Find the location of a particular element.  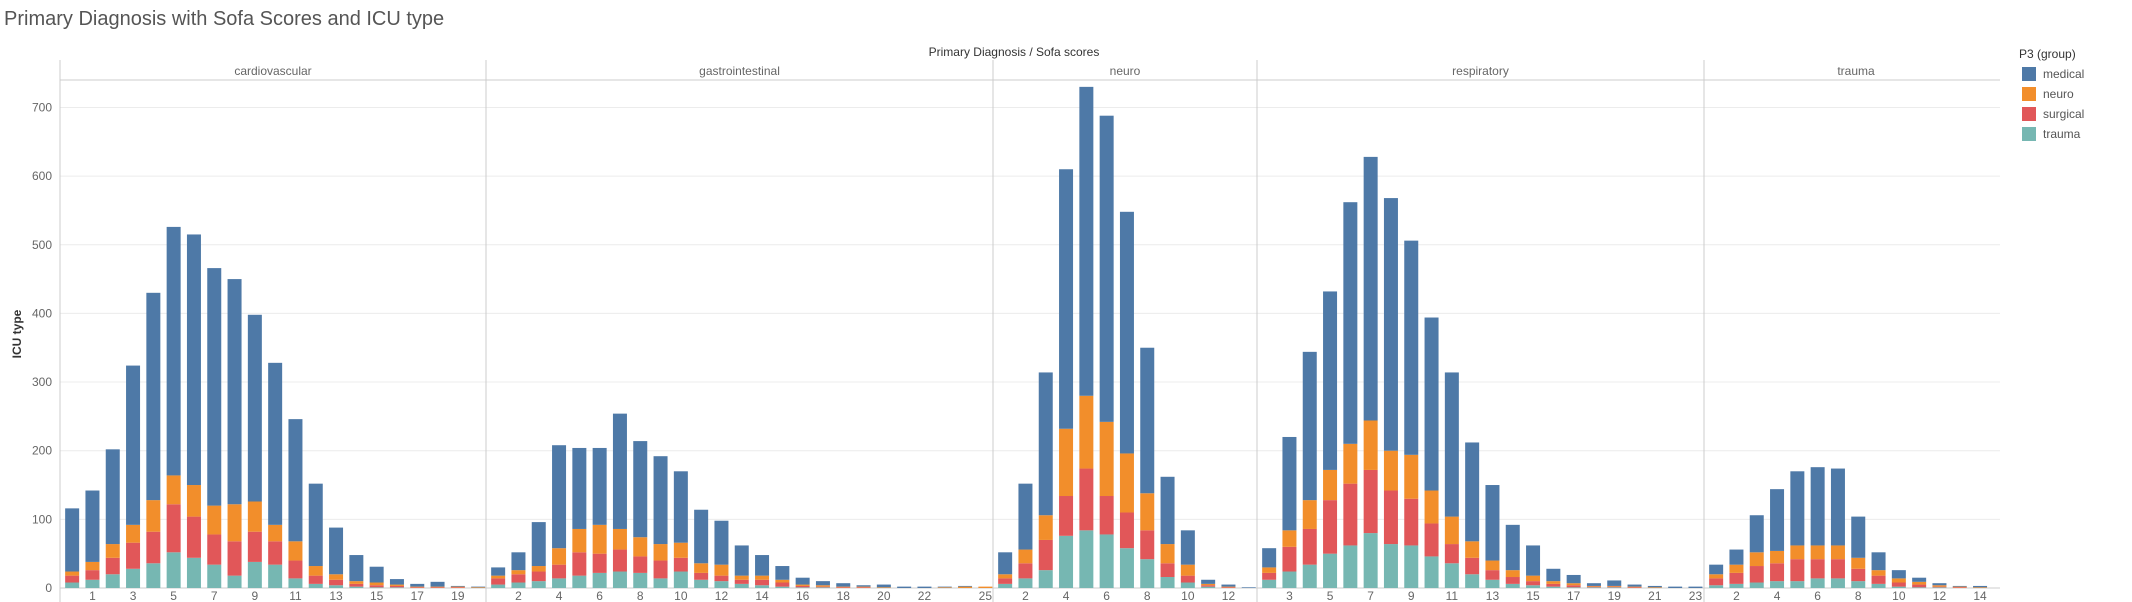

bar-respiratory-19-trauma is located at coordinates (1614, 587).